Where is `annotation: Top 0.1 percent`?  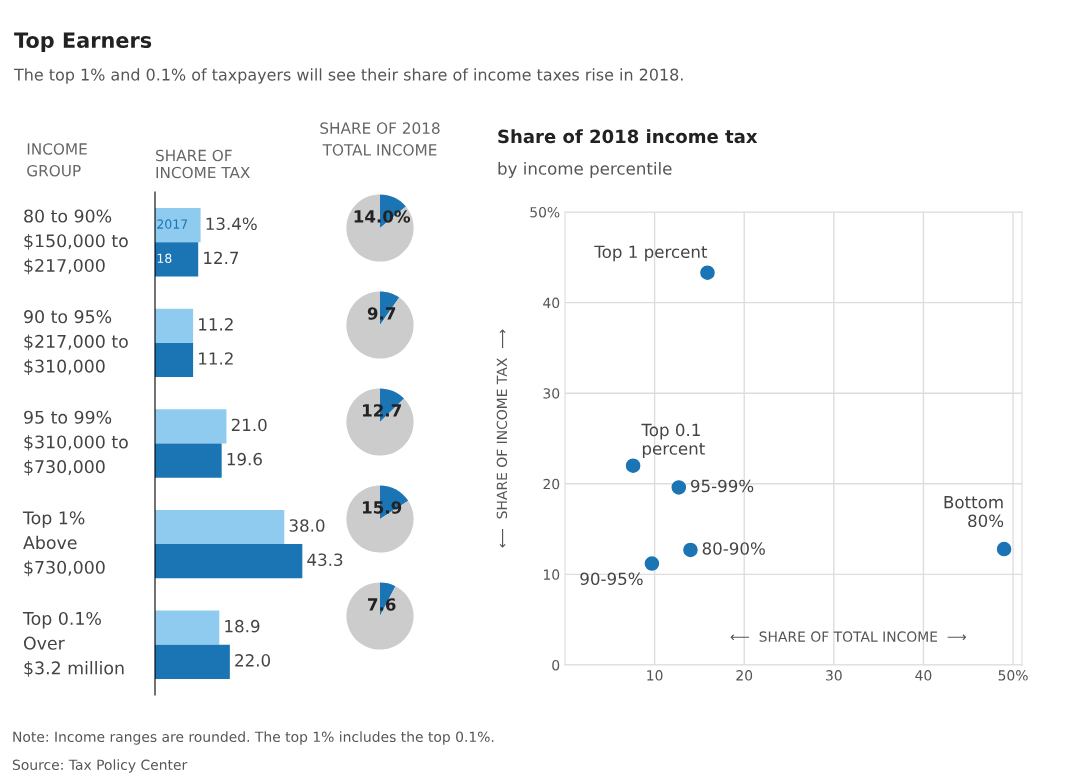
annotation: Top 0.1 percent is located at coordinates (673, 441).